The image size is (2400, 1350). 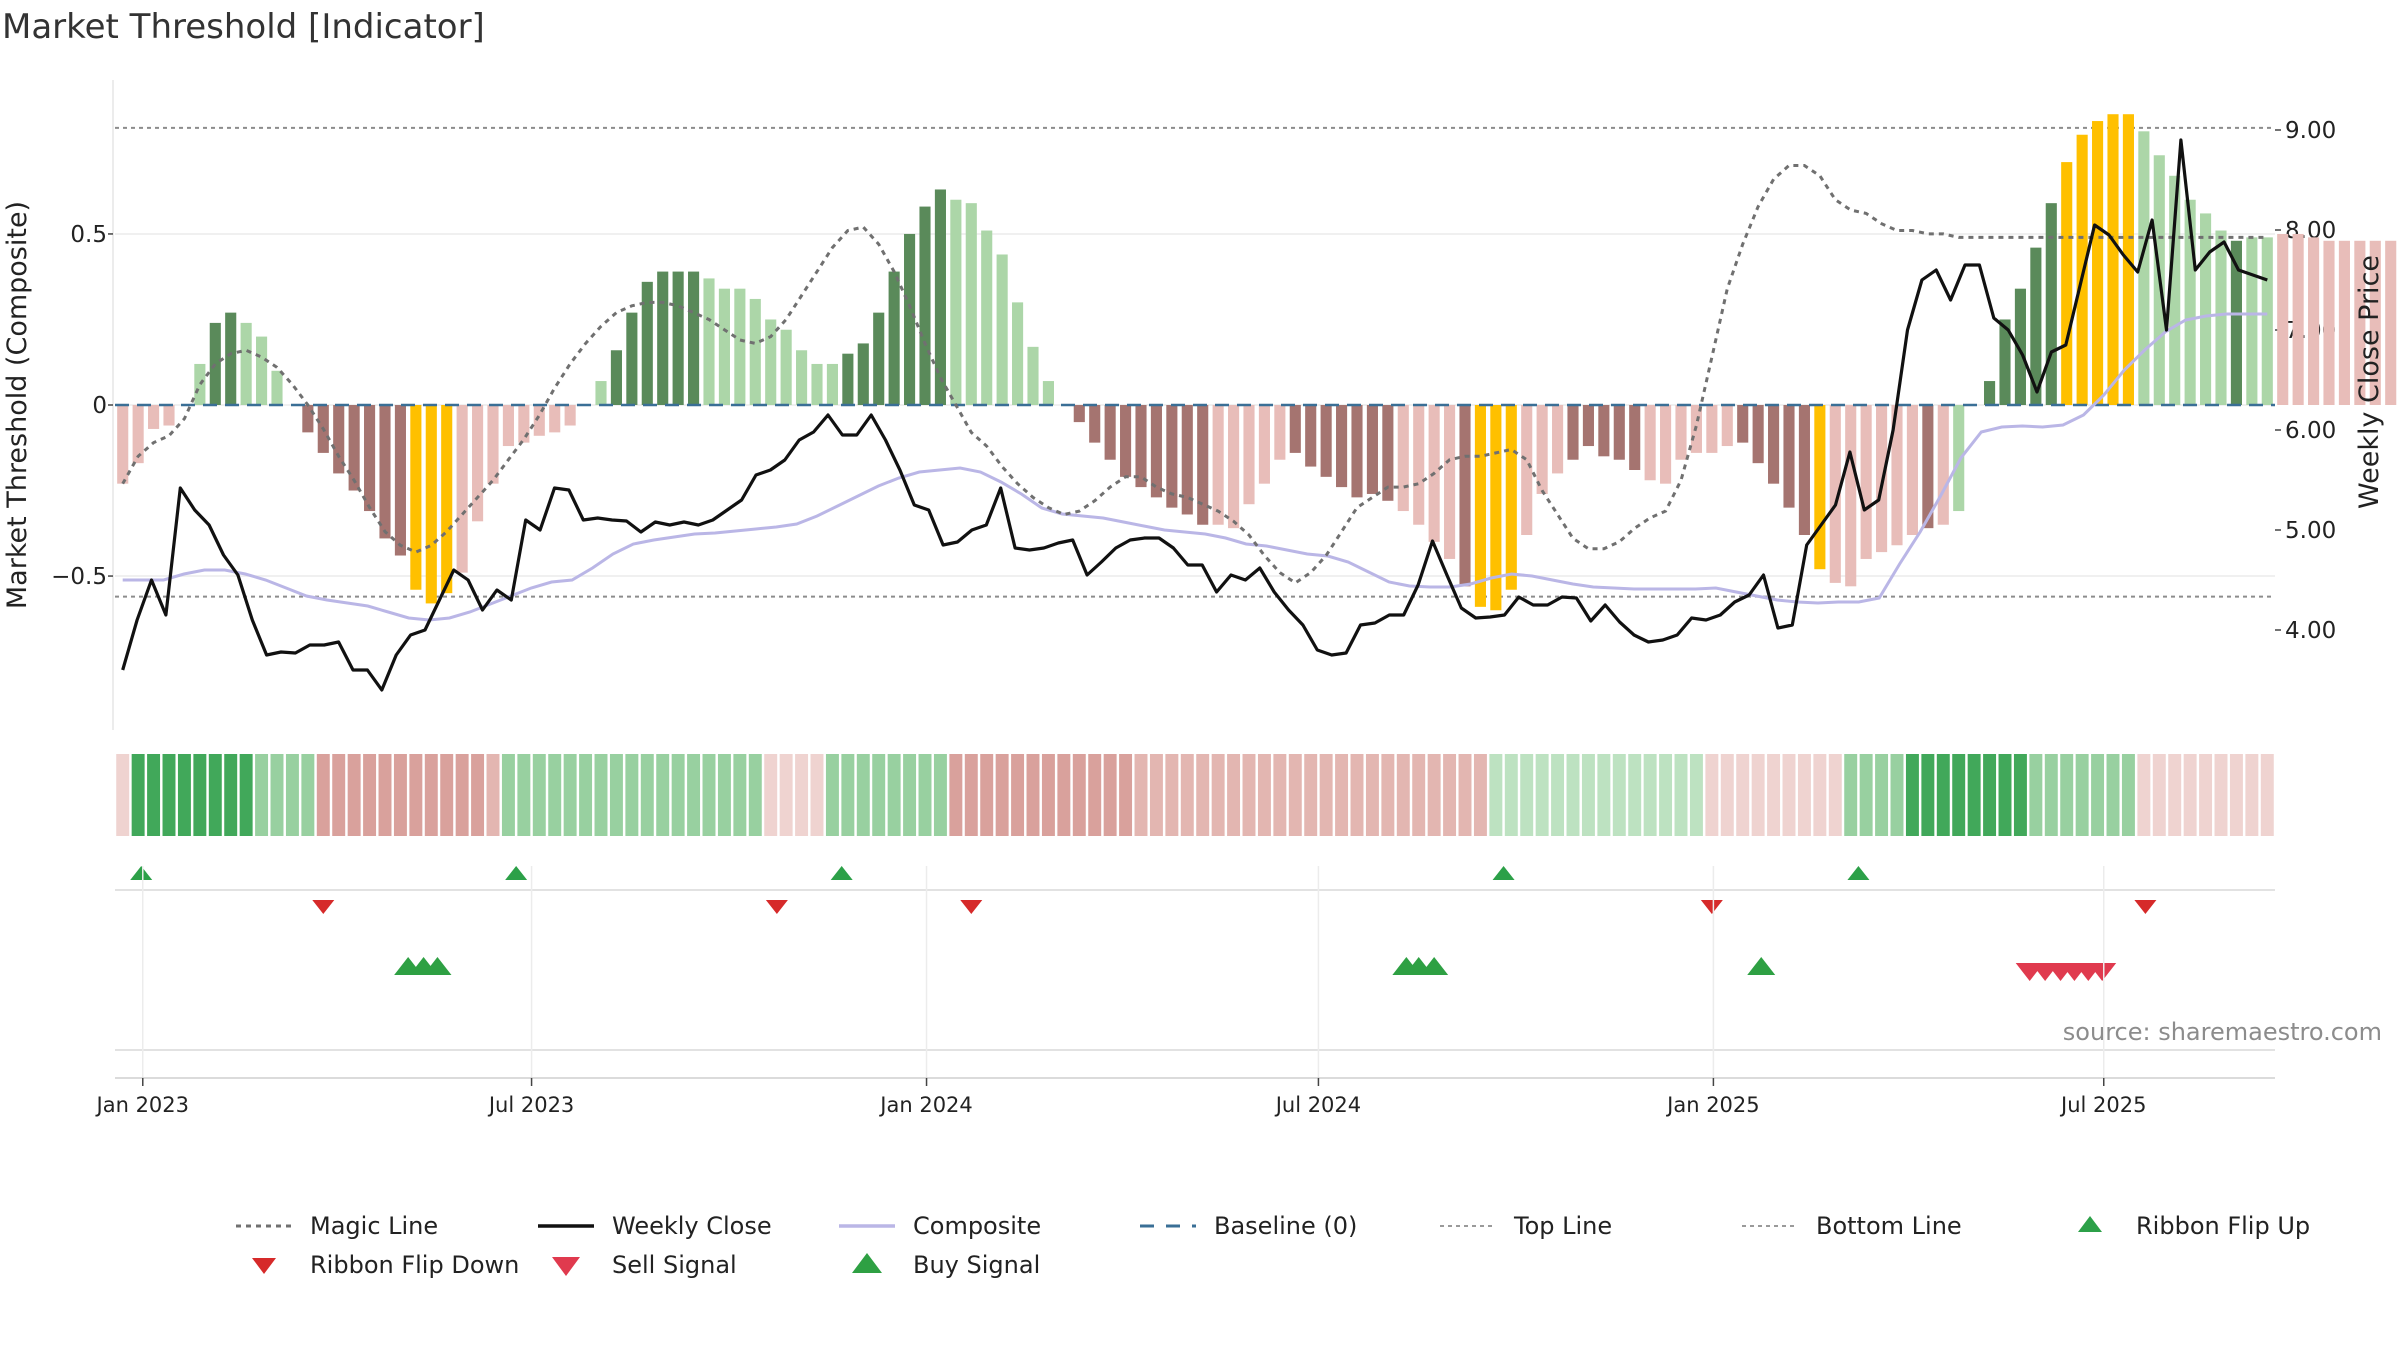 What do you see at coordinates (977, 1226) in the screenshot?
I see `legend-label: Composite` at bounding box center [977, 1226].